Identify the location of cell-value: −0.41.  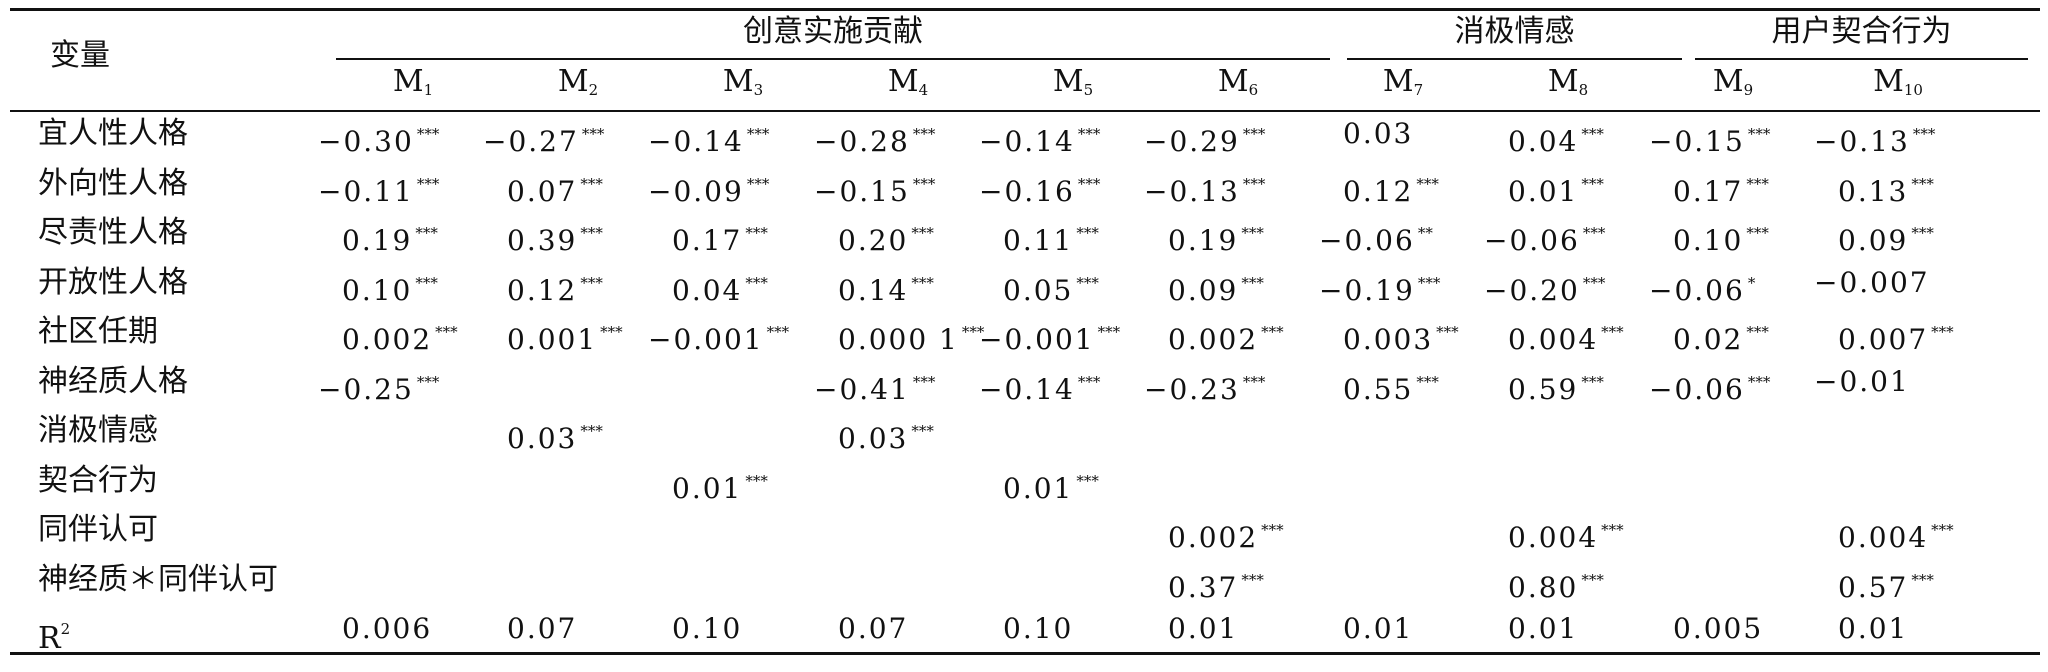
(862, 389).